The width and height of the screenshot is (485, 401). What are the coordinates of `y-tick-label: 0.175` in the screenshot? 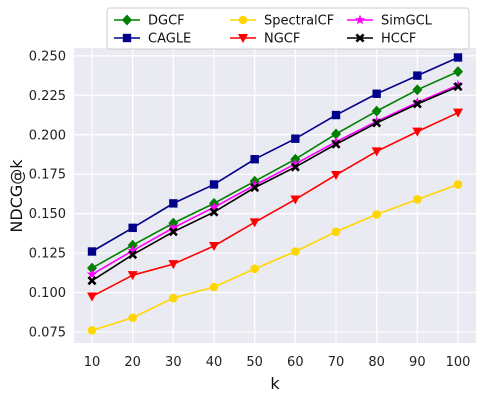 It's located at (47, 175).